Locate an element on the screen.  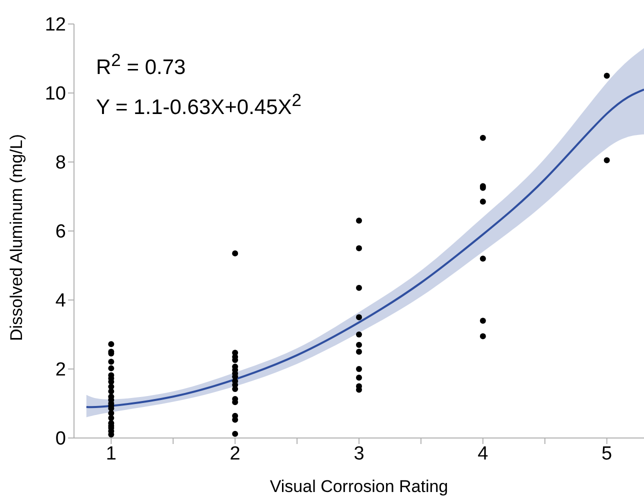
annotation: R$^{2}$ = 0.73 is located at coordinates (141, 65).